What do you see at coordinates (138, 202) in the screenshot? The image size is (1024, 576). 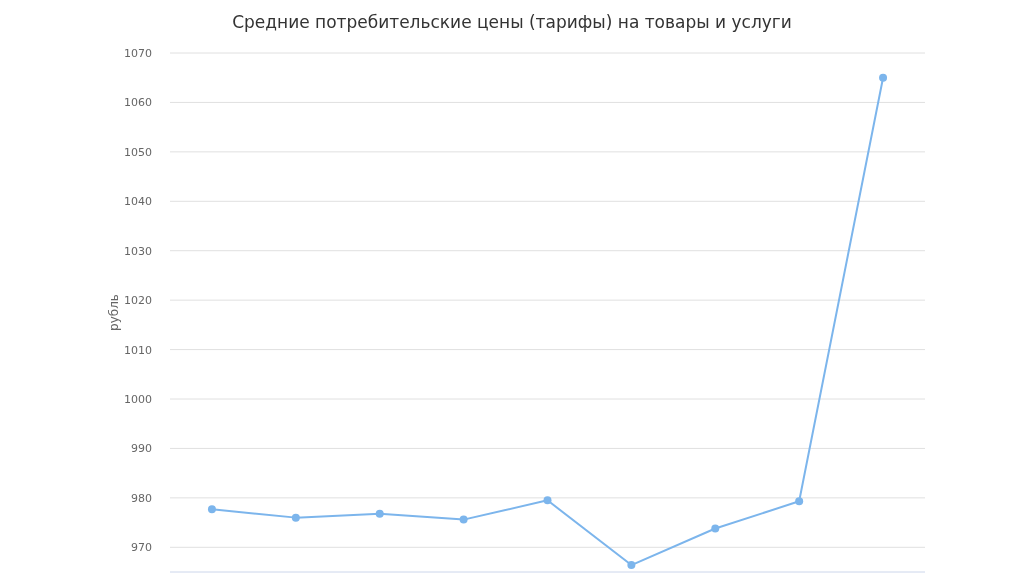 I see `y-tick-label: 1040` at bounding box center [138, 202].